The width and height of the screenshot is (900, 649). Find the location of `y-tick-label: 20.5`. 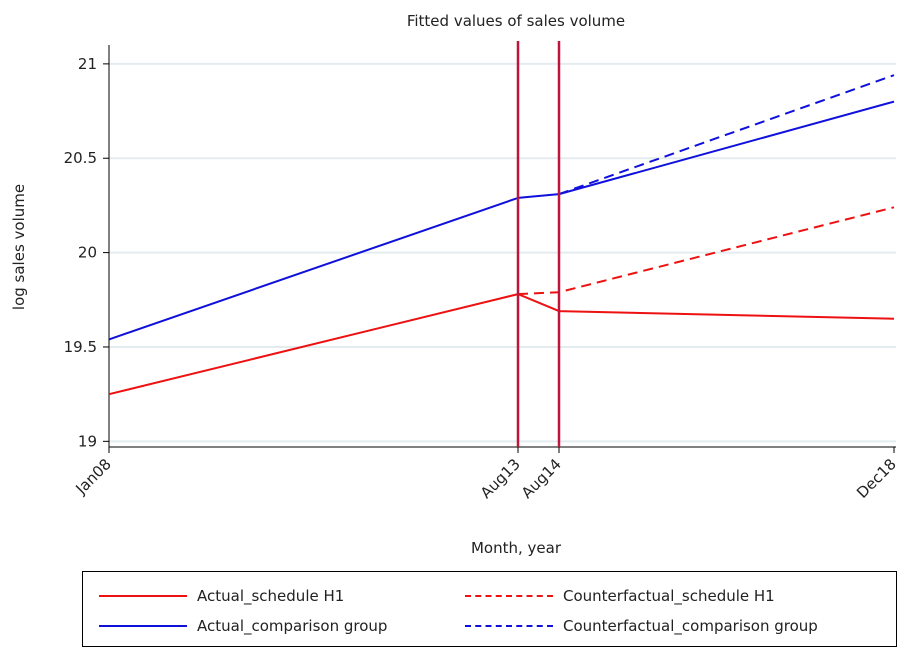

y-tick-label: 20.5 is located at coordinates (80, 158).